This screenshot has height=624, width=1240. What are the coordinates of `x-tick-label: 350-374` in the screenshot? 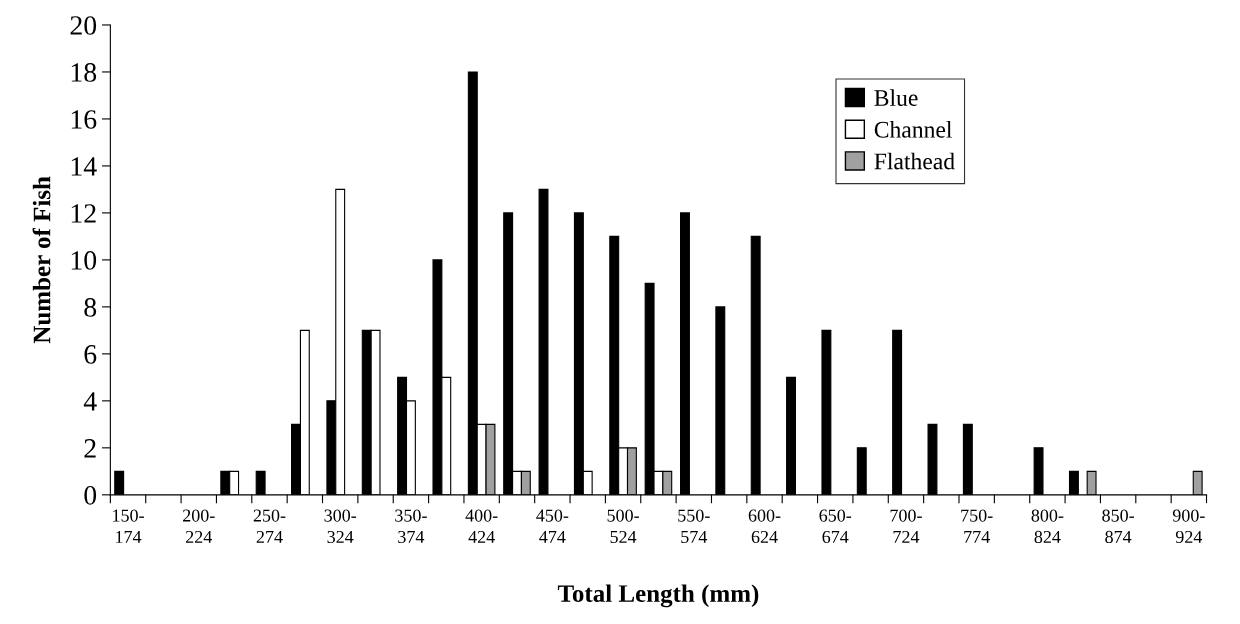 It's located at (411, 526).